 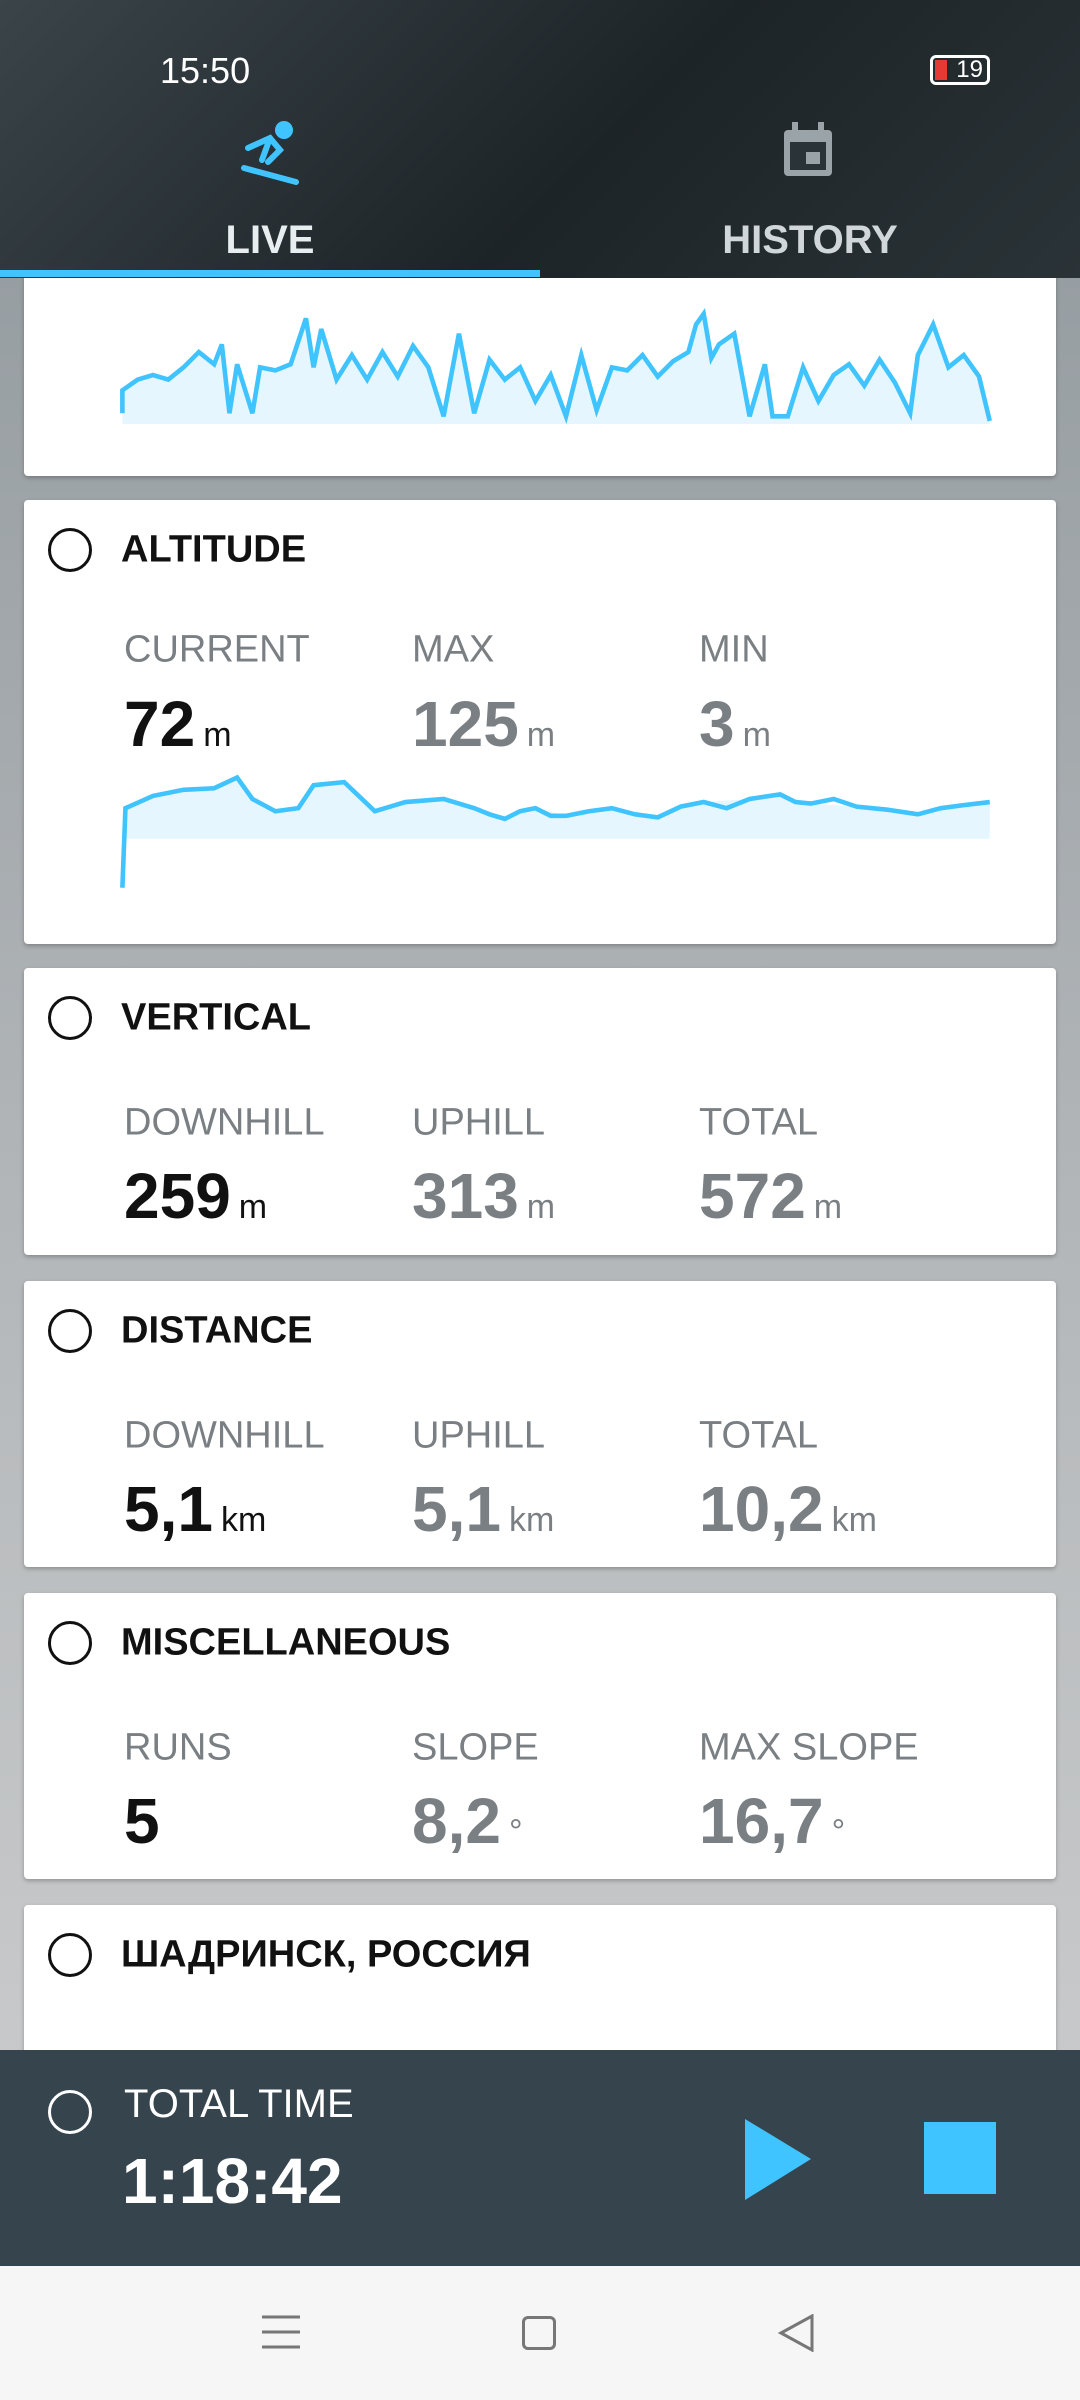 I want to click on card-title: ALTITUDE, so click(x=214, y=549).